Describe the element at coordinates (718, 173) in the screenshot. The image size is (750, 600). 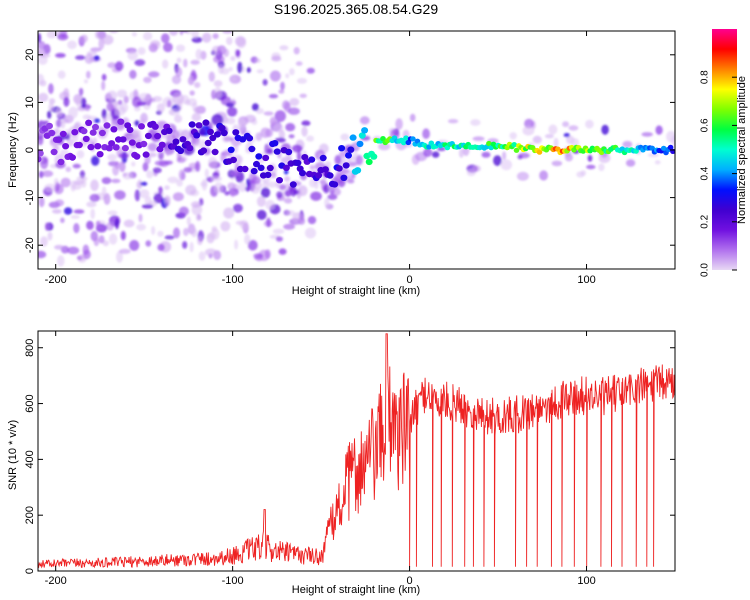
I see `colorbar-ticks: 0.0 0.2 0.4 0.6 0.8` at that location.